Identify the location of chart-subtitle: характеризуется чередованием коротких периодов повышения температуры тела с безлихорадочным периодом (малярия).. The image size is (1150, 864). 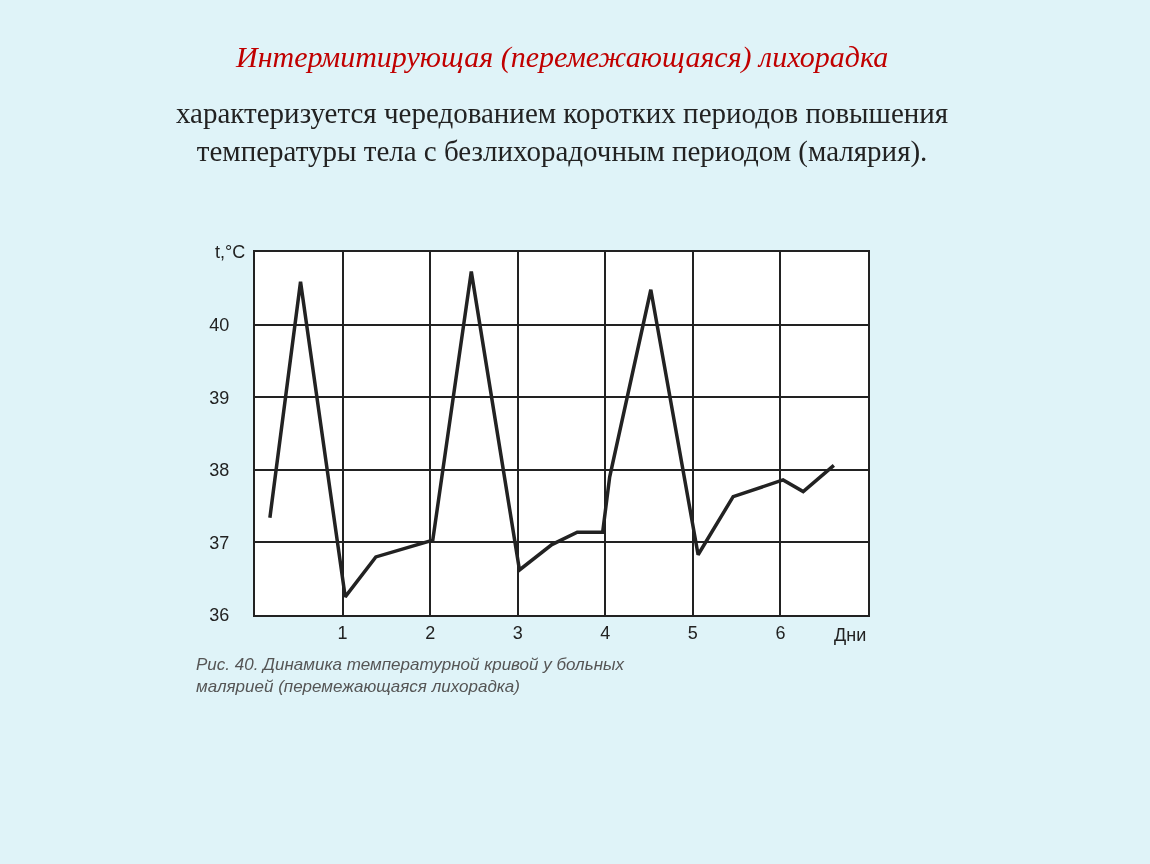
(562, 132).